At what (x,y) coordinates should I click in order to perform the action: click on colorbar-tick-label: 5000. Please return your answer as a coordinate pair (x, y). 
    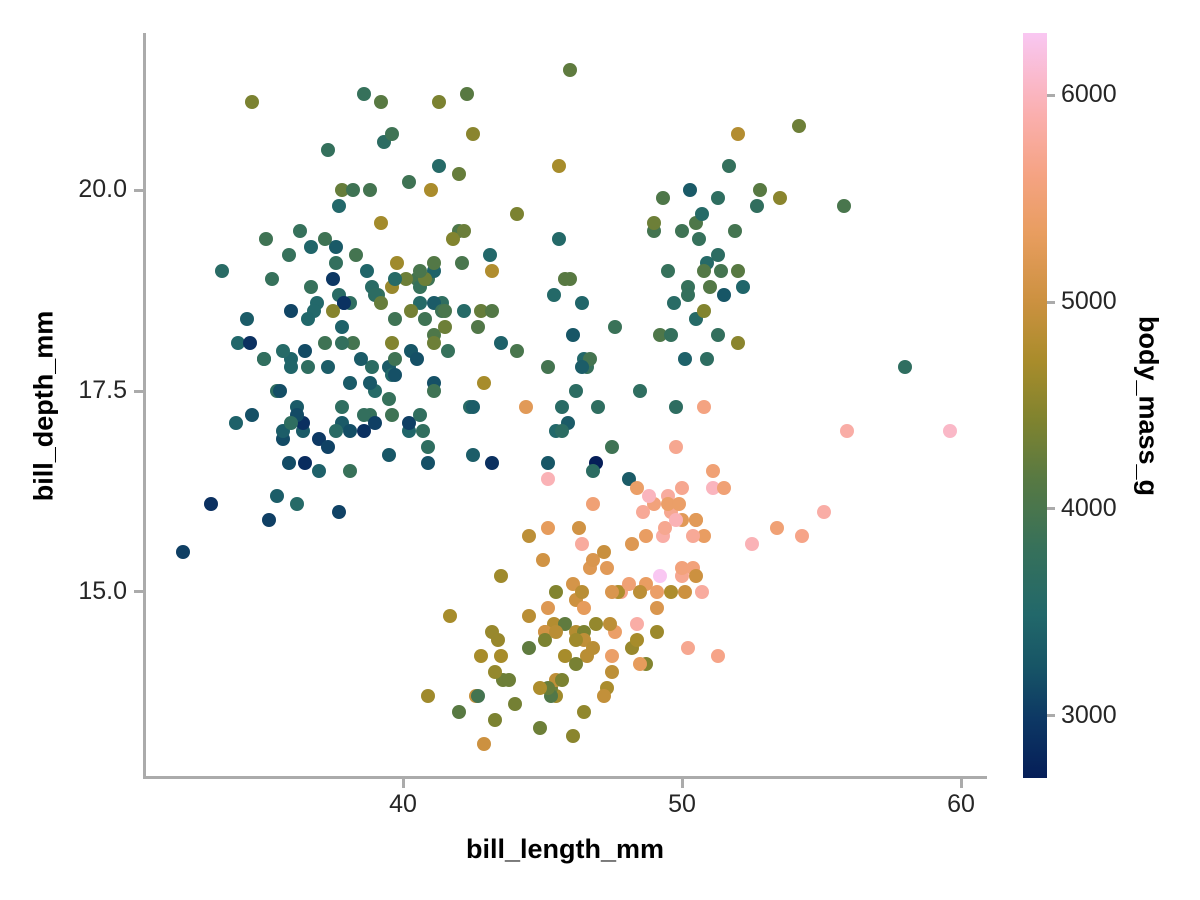
    Looking at the image, I should click on (1089, 301).